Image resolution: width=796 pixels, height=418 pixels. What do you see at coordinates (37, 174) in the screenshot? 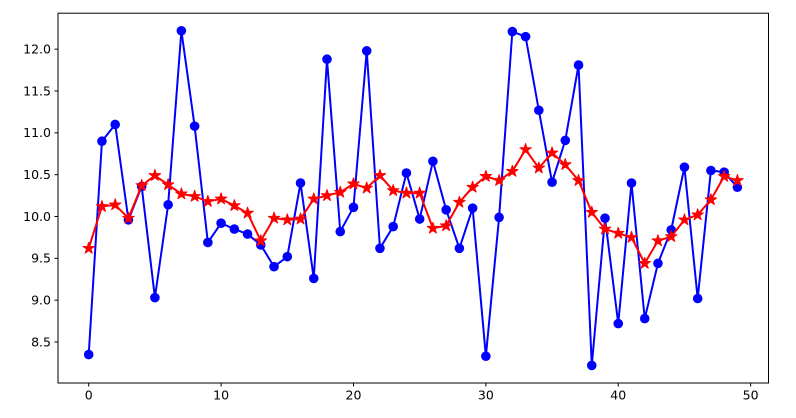
I see `y-tick-label: 10.5` at bounding box center [37, 174].